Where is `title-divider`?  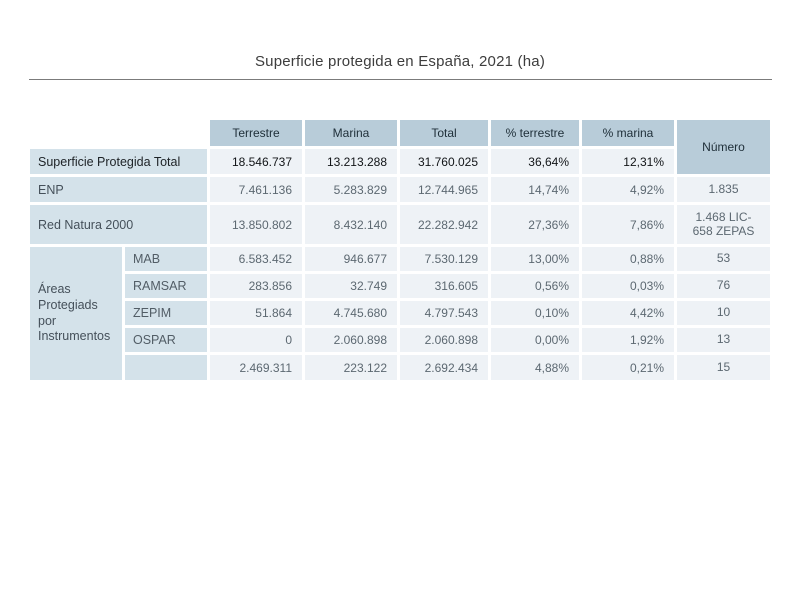
title-divider is located at coordinates (400, 79).